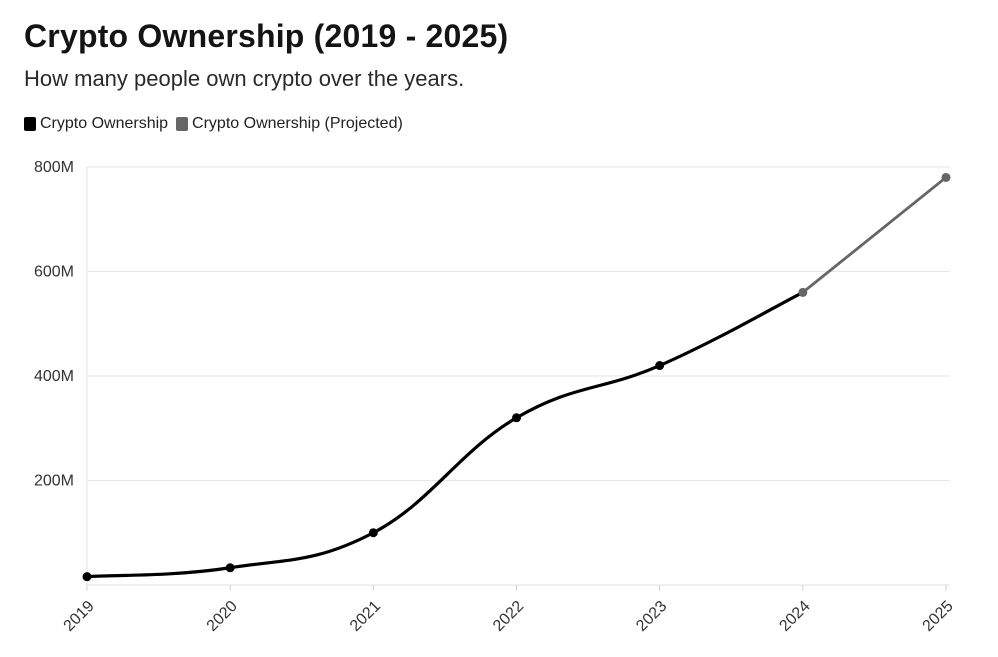 This screenshot has width=998, height=657. Describe the element at coordinates (54, 376) in the screenshot. I see `y-tick-label: 400M` at that location.